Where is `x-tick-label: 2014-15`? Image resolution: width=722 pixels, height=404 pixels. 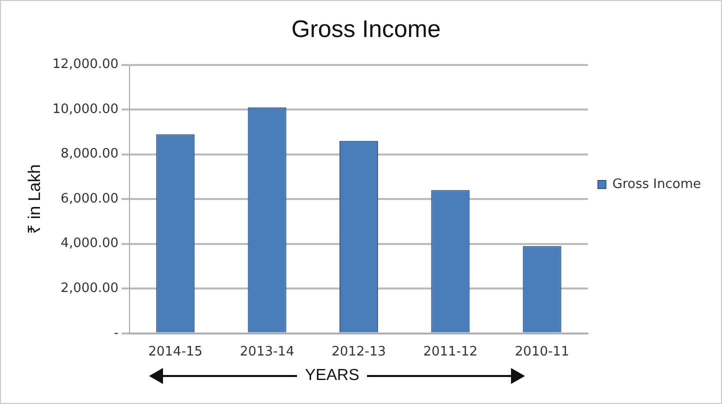
x-tick-label: 2014-15 is located at coordinates (175, 352).